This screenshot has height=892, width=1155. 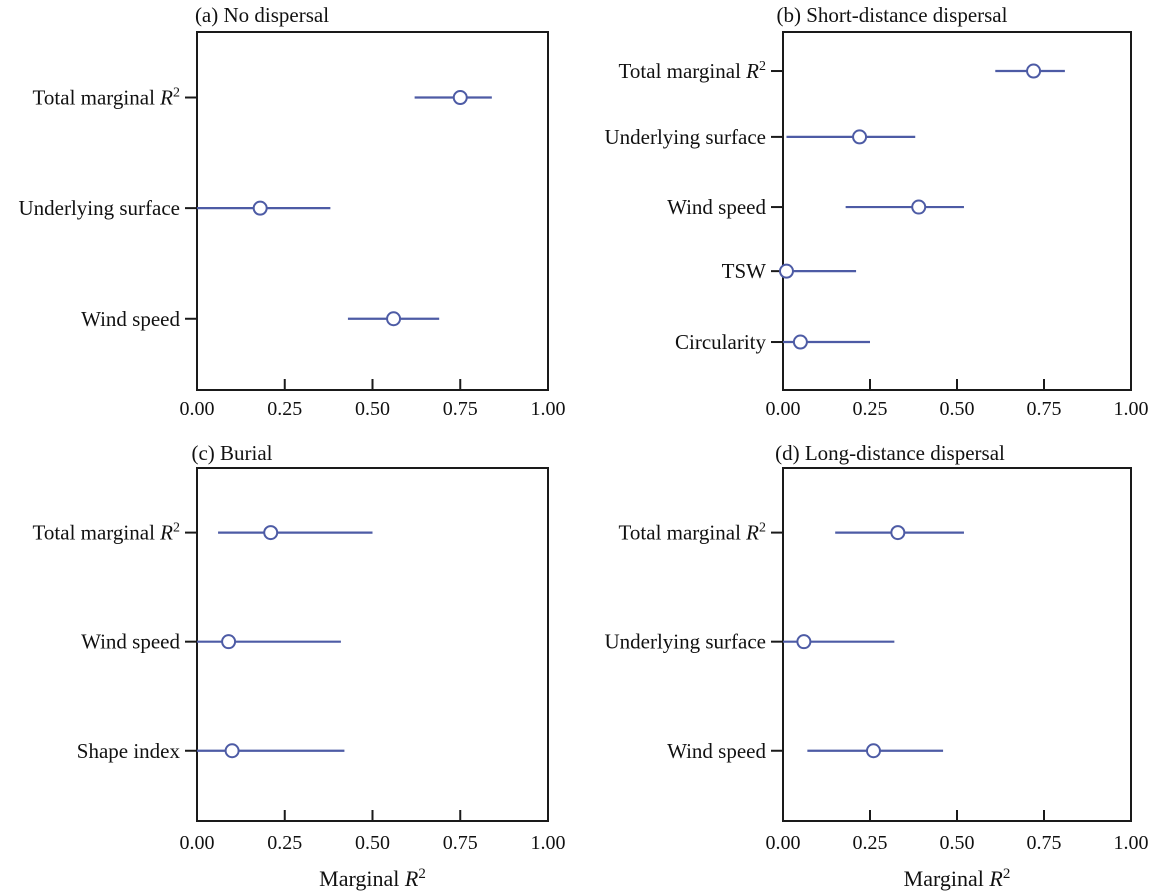 I want to click on panel-title: (c) Burial, so click(x=231, y=453).